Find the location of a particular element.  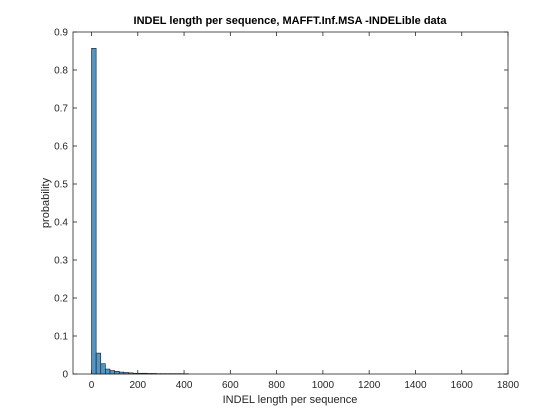

y-axis-label: probability is located at coordinates (46, 202).